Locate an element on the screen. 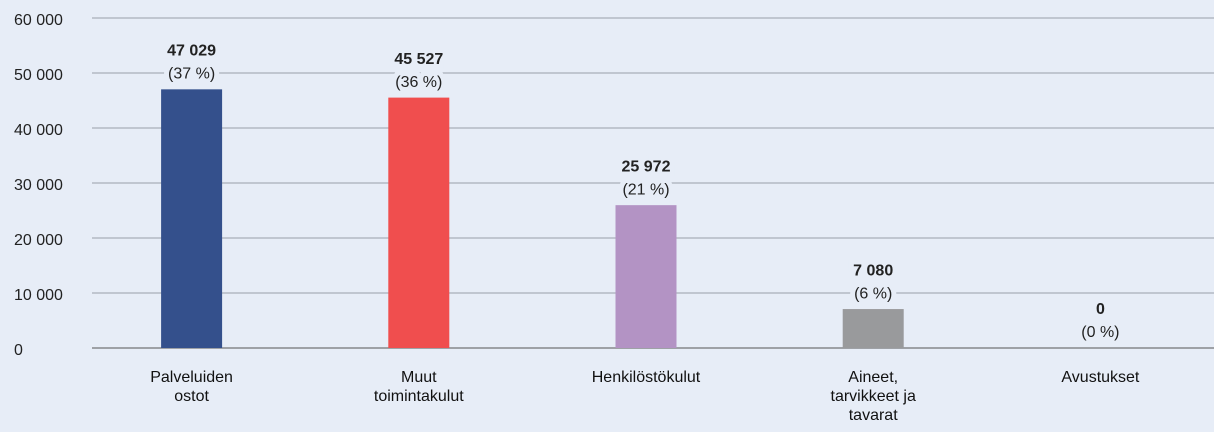 This screenshot has height=432, width=1214. x-tick-label: Henkilöstökulut is located at coordinates (646, 377).